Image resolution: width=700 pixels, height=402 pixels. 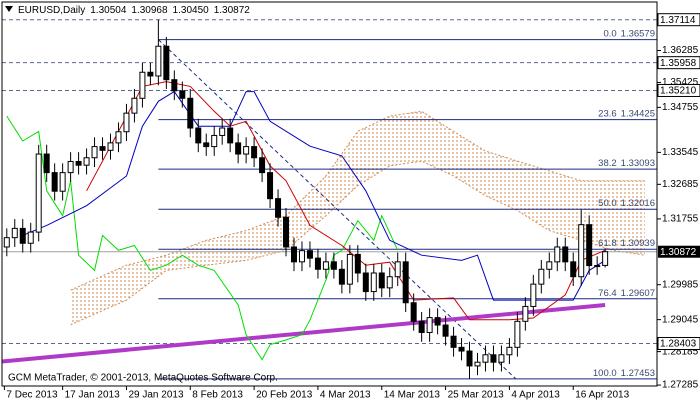 I want to click on x-tick-label: 14 Mar 2013, so click(x=412, y=395).